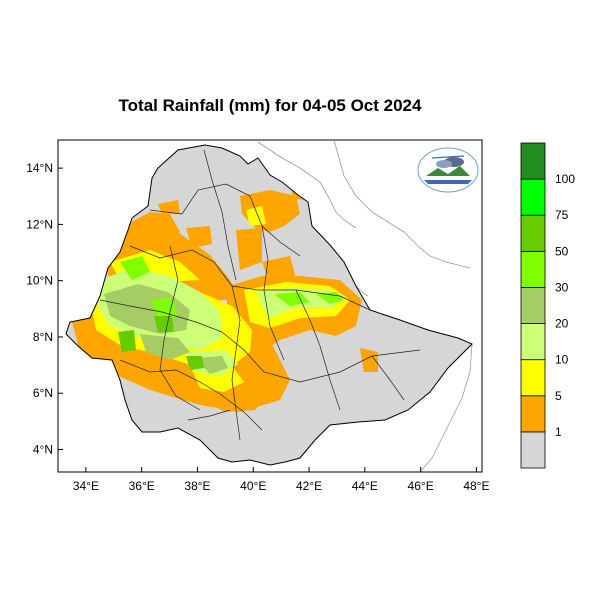 This screenshot has width=600, height=600. I want to click on latitude-axis: 14°N 12°N 10°N 8°N 6°N 4°N, so click(44, 308).